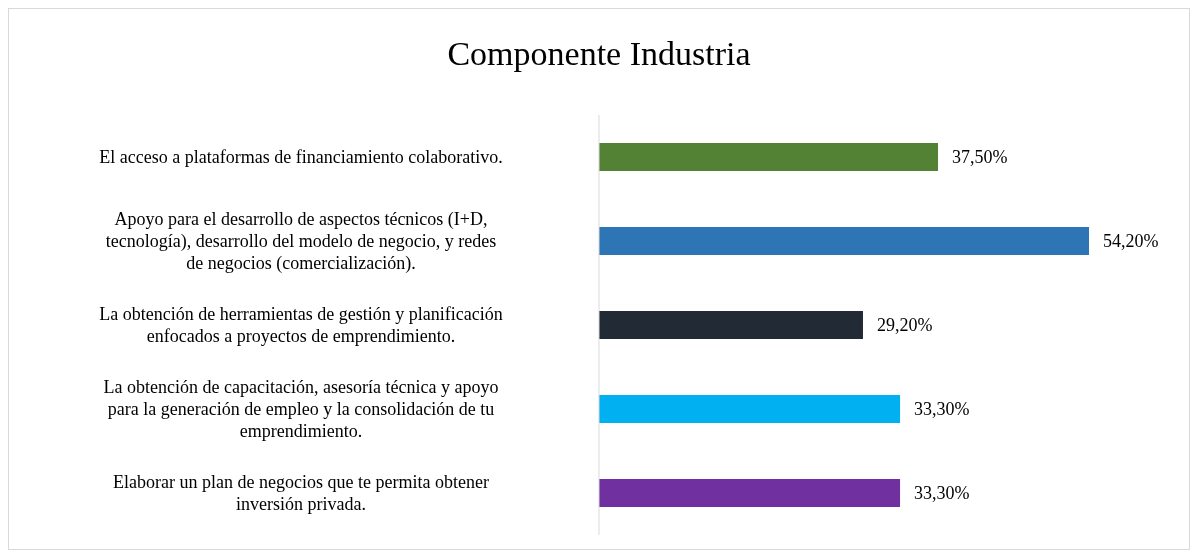  What do you see at coordinates (301, 325) in the screenshot?
I see `y-tick-label: La obtención de herramientas de gestión y planificación enfocados a proyectos de emprendimiento.` at bounding box center [301, 325].